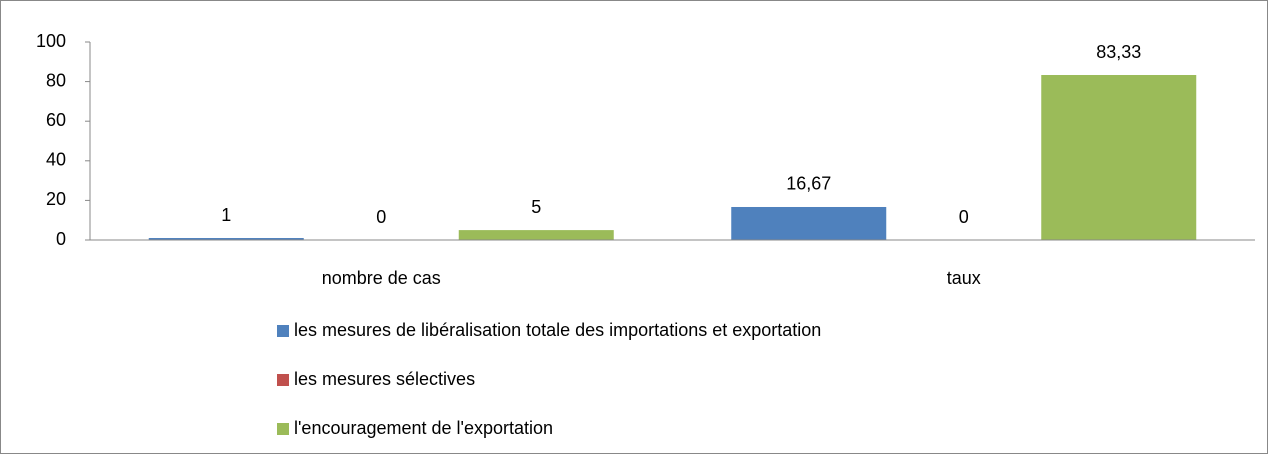 The height and width of the screenshot is (460, 1269). What do you see at coordinates (1118, 52) in the screenshot?
I see `value-label: 83,33` at bounding box center [1118, 52].